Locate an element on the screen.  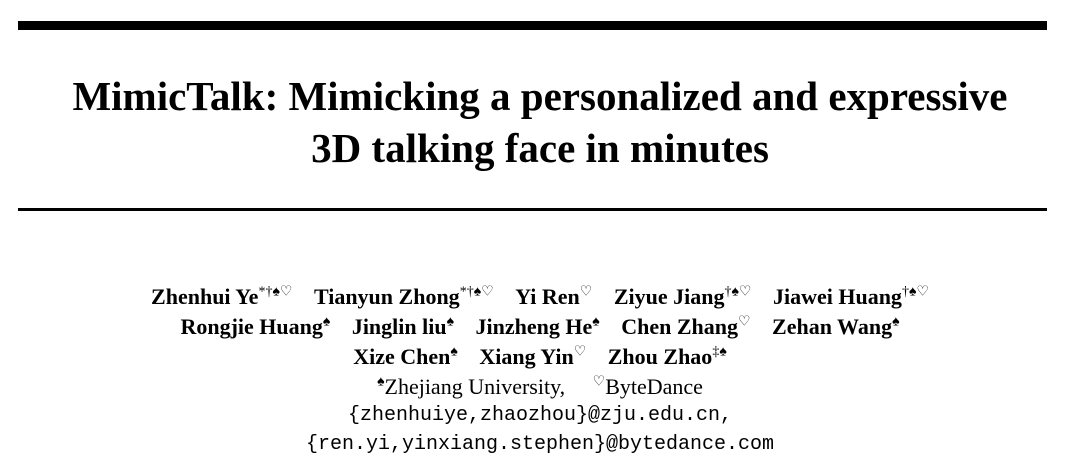
author: Yi Ren♡ is located at coordinates (554, 296).